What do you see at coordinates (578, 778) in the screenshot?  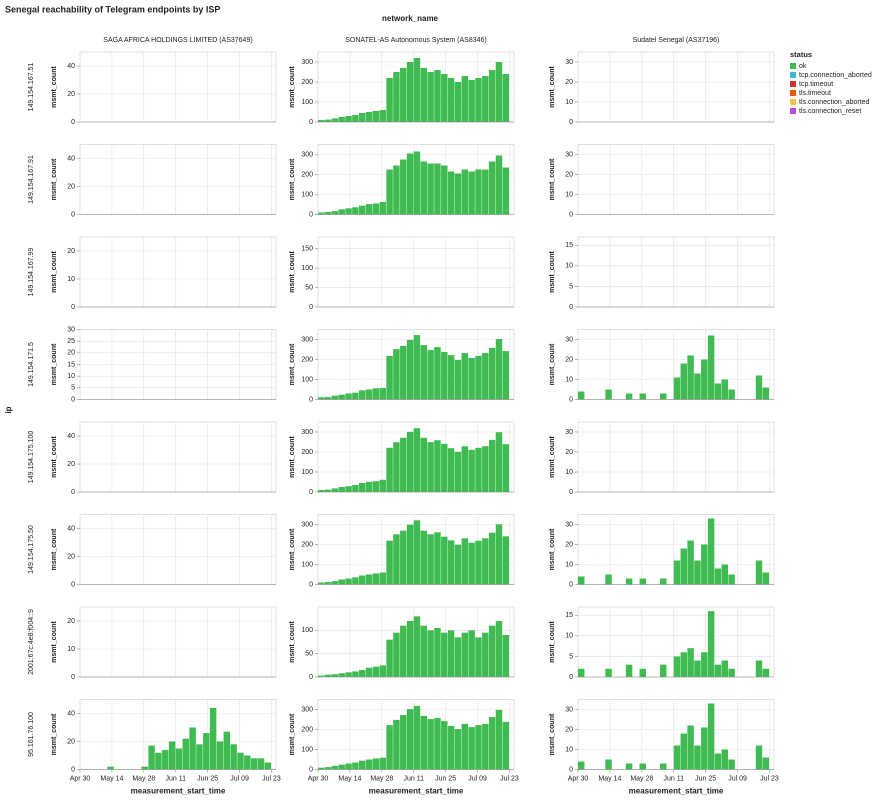 I see `x-tick-label: Apr 30` at bounding box center [578, 778].